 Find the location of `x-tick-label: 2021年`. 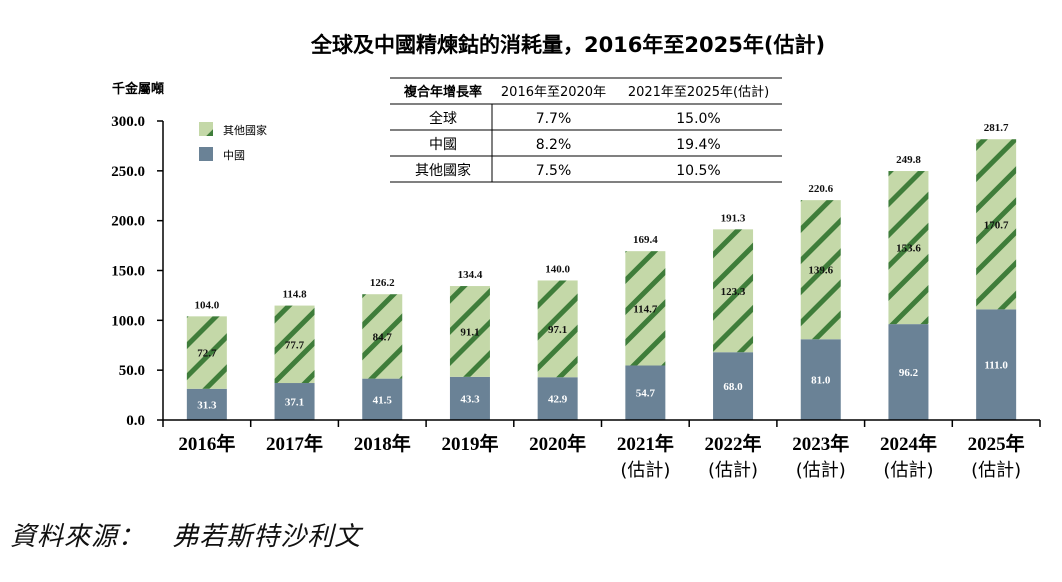

x-tick-label: 2021年 is located at coordinates (645, 443).